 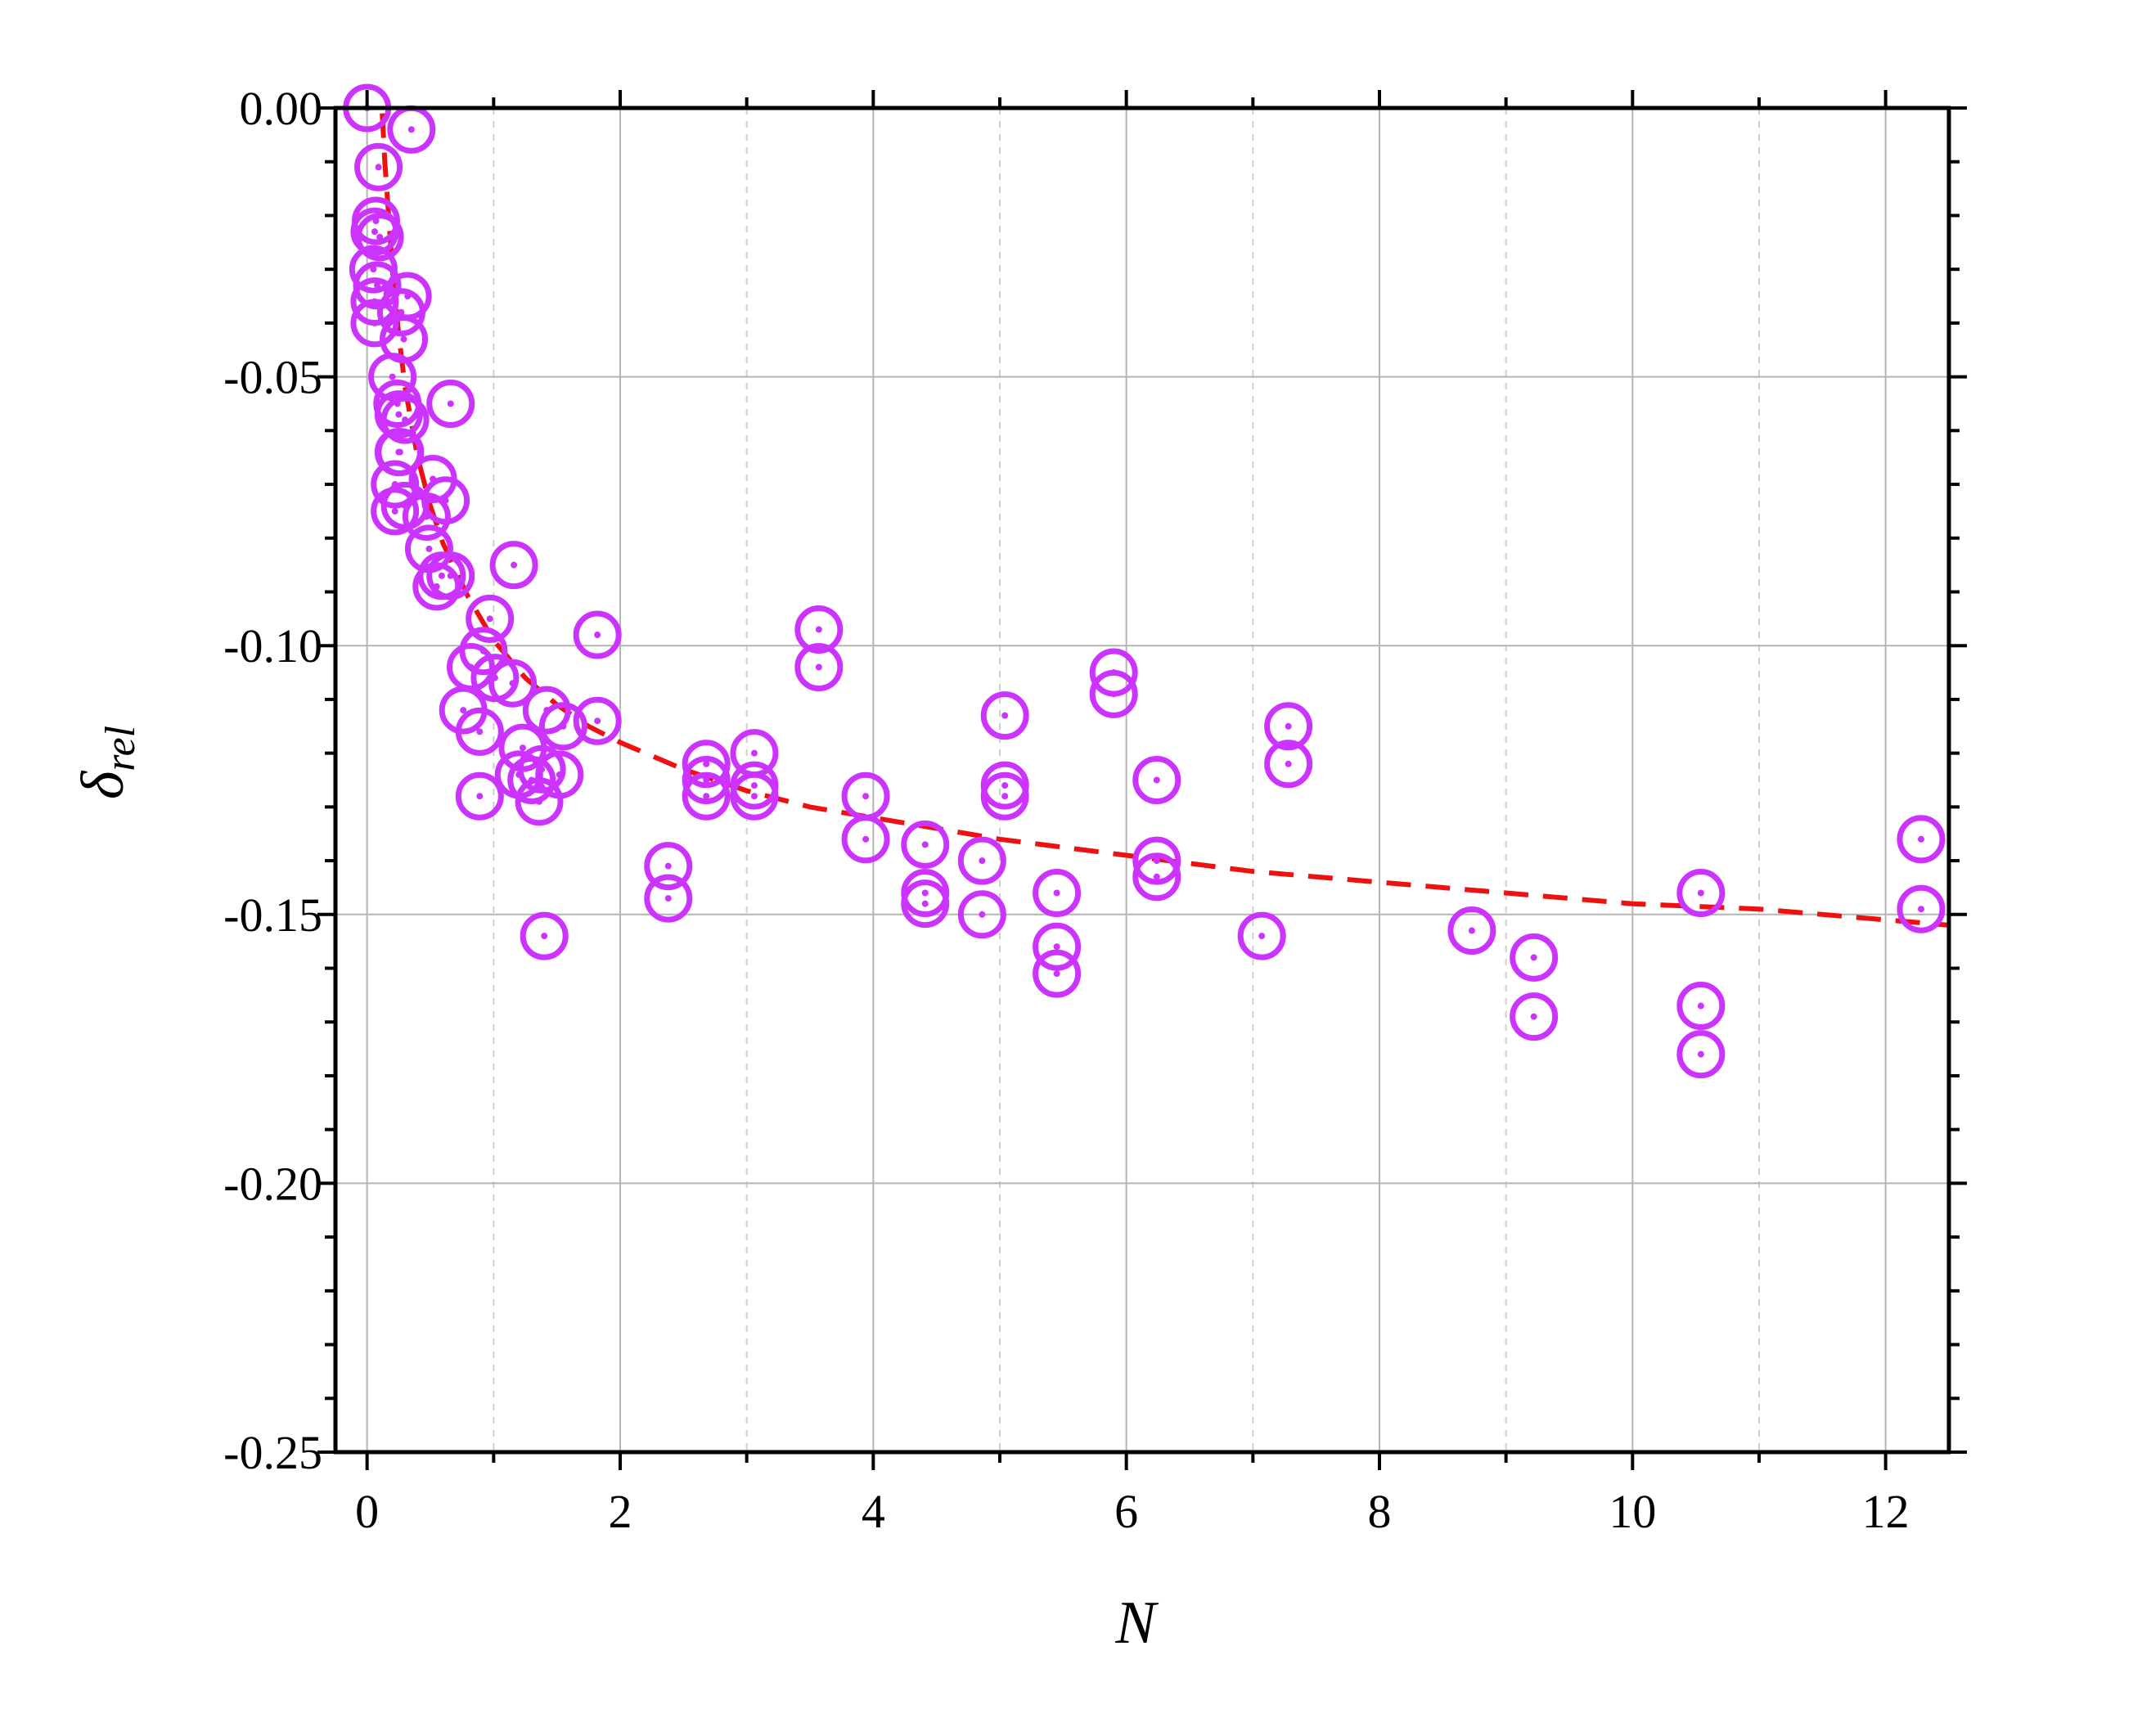 What do you see at coordinates (1886, 1511) in the screenshot?
I see `x-tick-label: 12` at bounding box center [1886, 1511].